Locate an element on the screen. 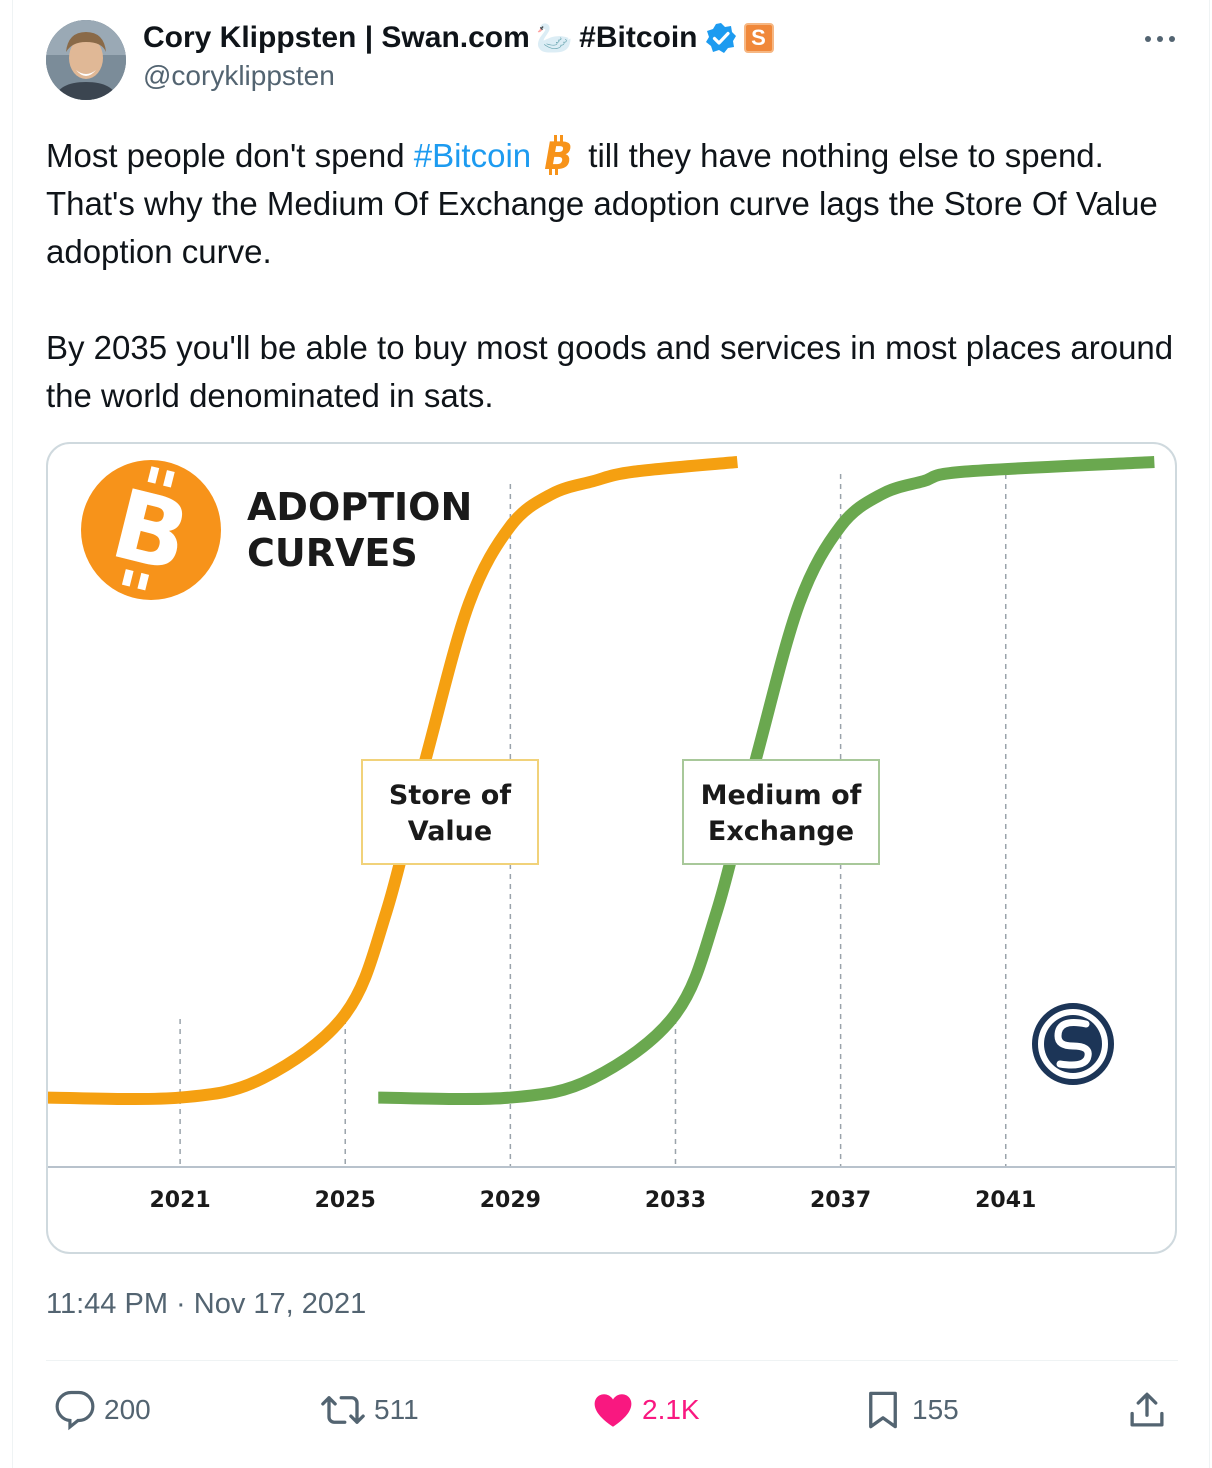 Image resolution: width=1212 pixels, height=1468 pixels. name-hashtag: #Bitcoin is located at coordinates (638, 37).